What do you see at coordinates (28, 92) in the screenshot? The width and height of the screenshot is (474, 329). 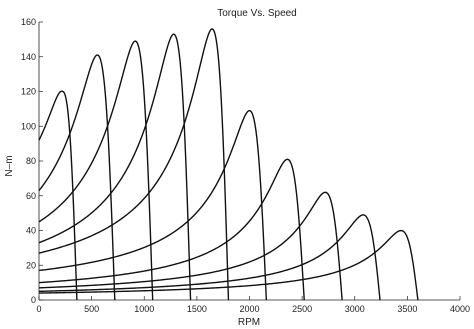 I see `y-tick-label: 120` at bounding box center [28, 92].